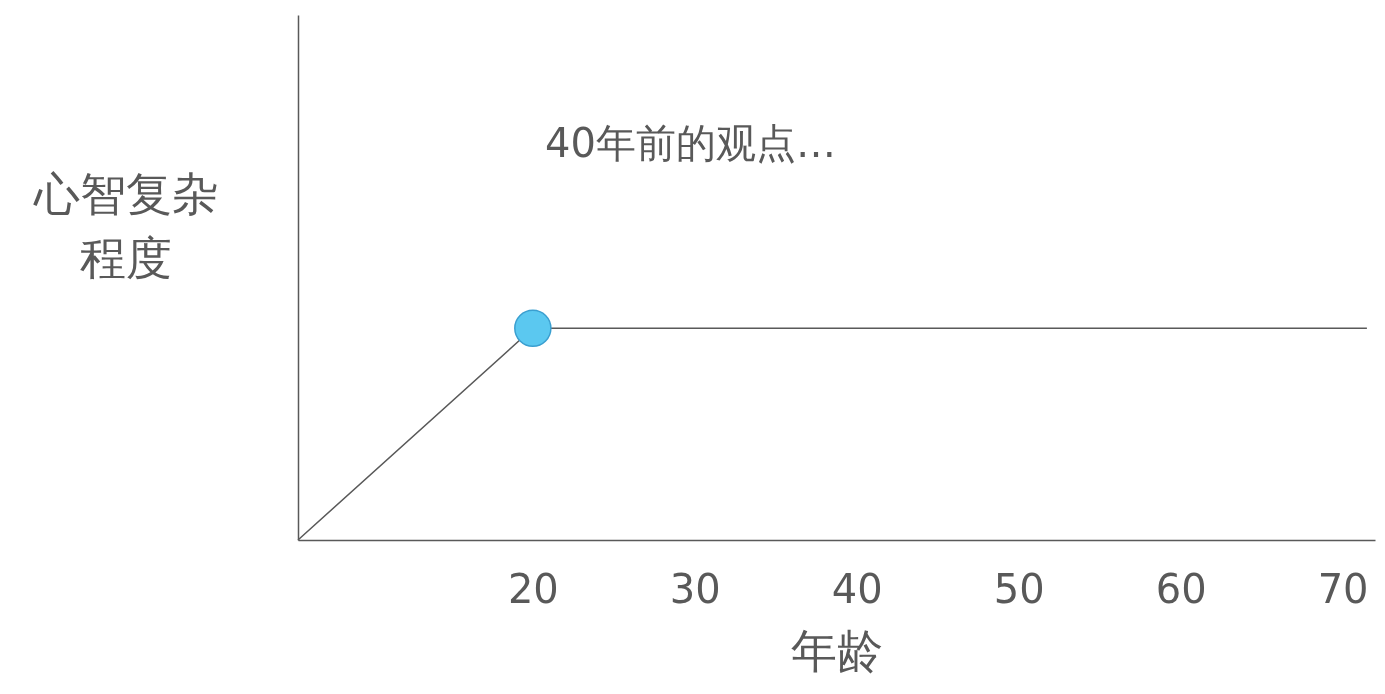 This screenshot has width=1385, height=694. Describe the element at coordinates (1181, 588) in the screenshot. I see `x-tick-label: 60` at that location.